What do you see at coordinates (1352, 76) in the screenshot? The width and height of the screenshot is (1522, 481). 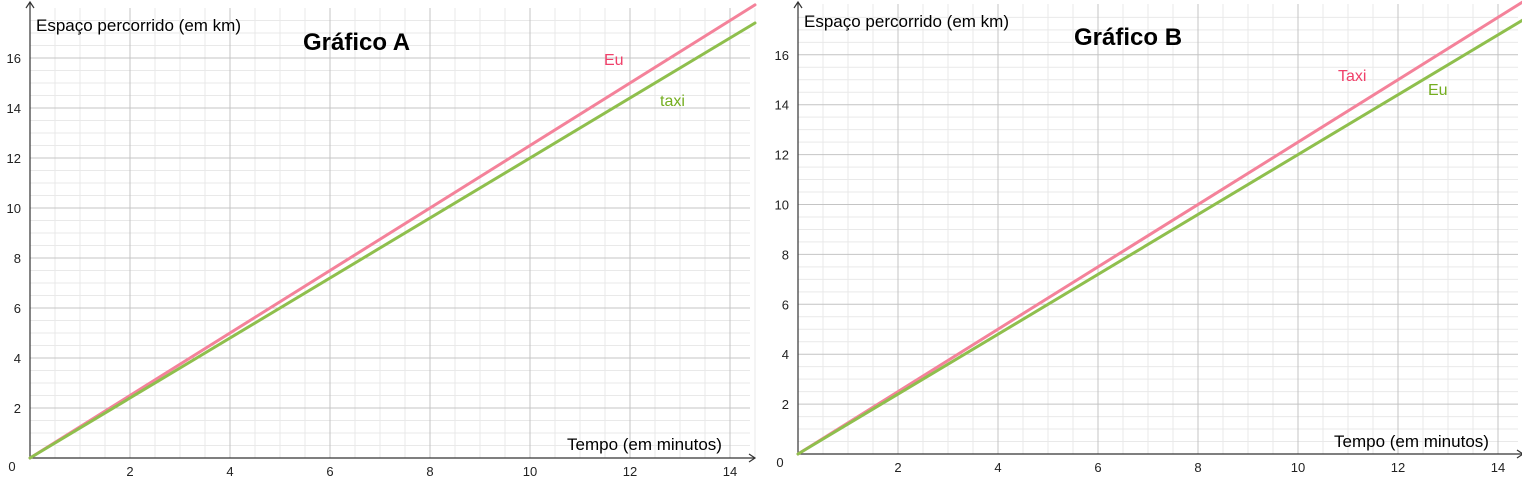 I see `chart-b-series-label-taxi: Taxi` at bounding box center [1352, 76].